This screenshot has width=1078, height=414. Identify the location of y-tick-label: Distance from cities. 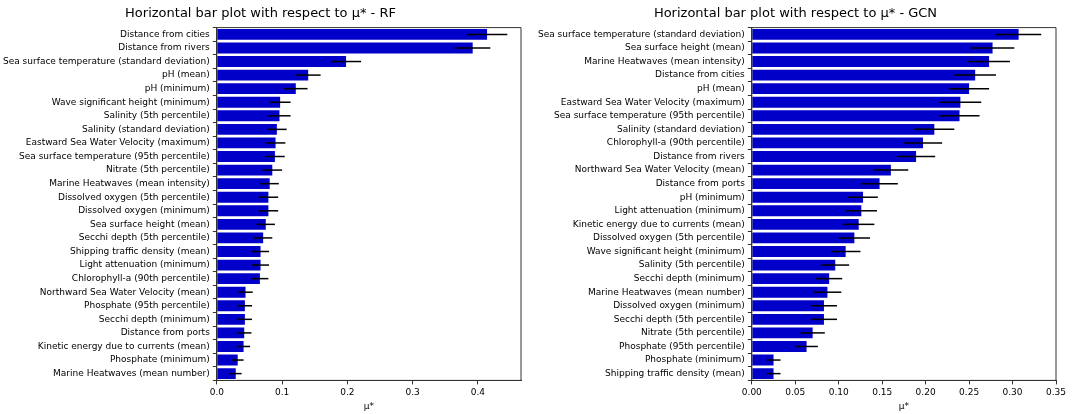
(165, 33).